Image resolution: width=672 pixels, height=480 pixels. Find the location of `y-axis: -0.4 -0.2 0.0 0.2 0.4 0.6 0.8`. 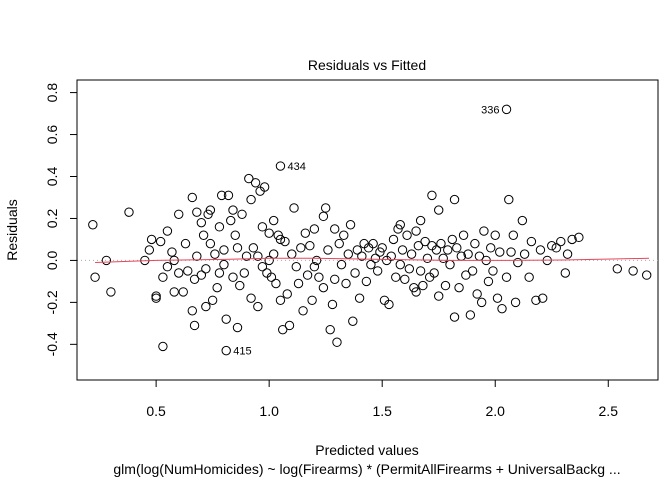

y-axis: -0.4 -0.2 0.0 0.2 0.4 0.6 0.8 is located at coordinates (61, 219).